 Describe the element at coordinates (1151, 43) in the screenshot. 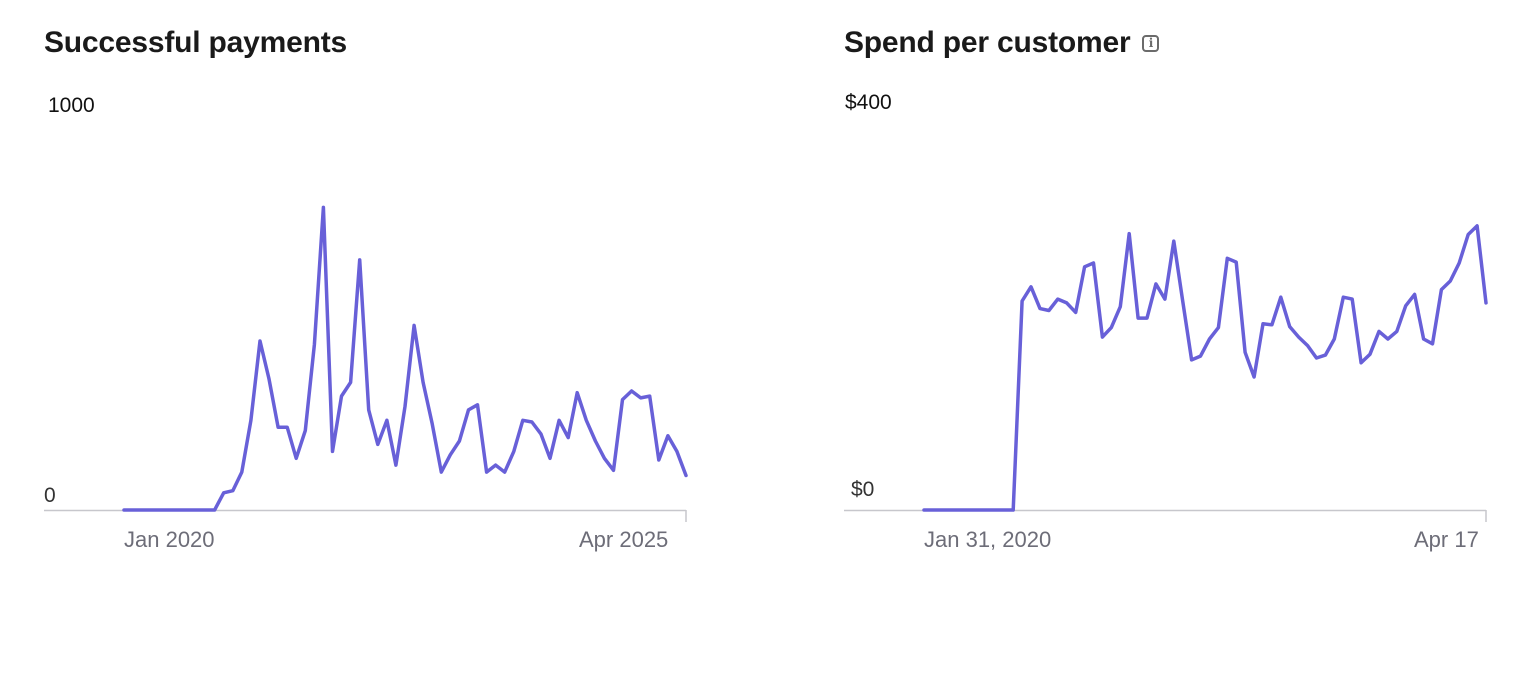

I see `info-icon: i` at that location.